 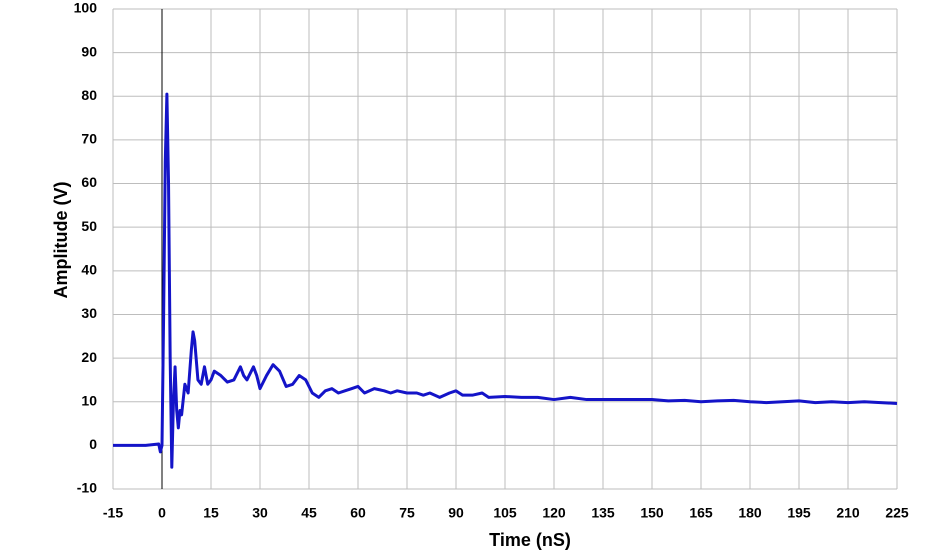 What do you see at coordinates (89, 182) in the screenshot?
I see `y-tick-label: 60` at bounding box center [89, 182].